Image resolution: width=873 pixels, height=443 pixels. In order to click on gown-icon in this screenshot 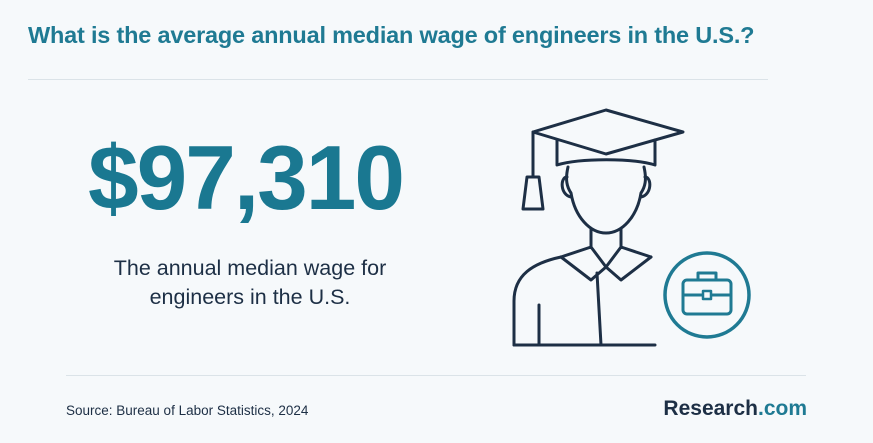, I will do `click(584, 296)`.